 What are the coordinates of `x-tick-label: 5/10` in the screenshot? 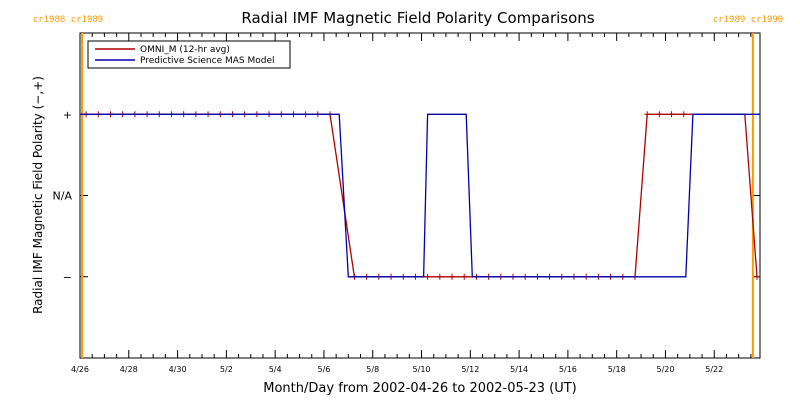 It's located at (422, 369).